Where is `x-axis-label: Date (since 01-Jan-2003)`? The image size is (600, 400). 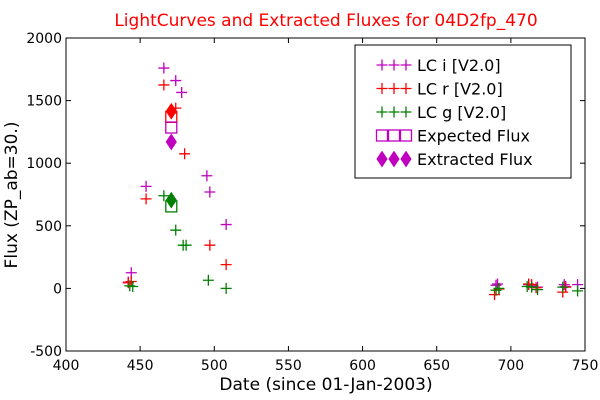
x-axis-label: Date (since 01-Jan-2003) is located at coordinates (325, 385).